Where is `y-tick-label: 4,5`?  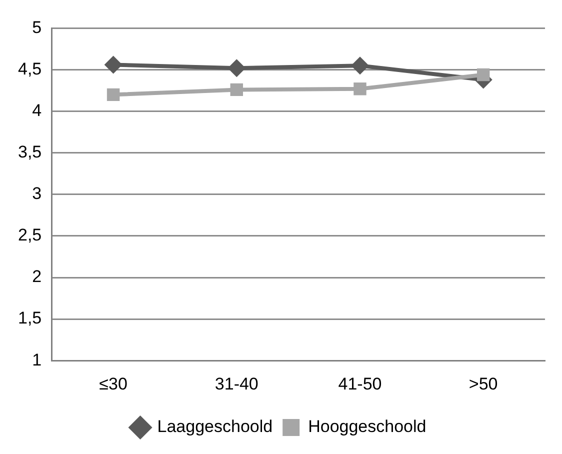
y-tick-label: 4,5 is located at coordinates (30, 68).